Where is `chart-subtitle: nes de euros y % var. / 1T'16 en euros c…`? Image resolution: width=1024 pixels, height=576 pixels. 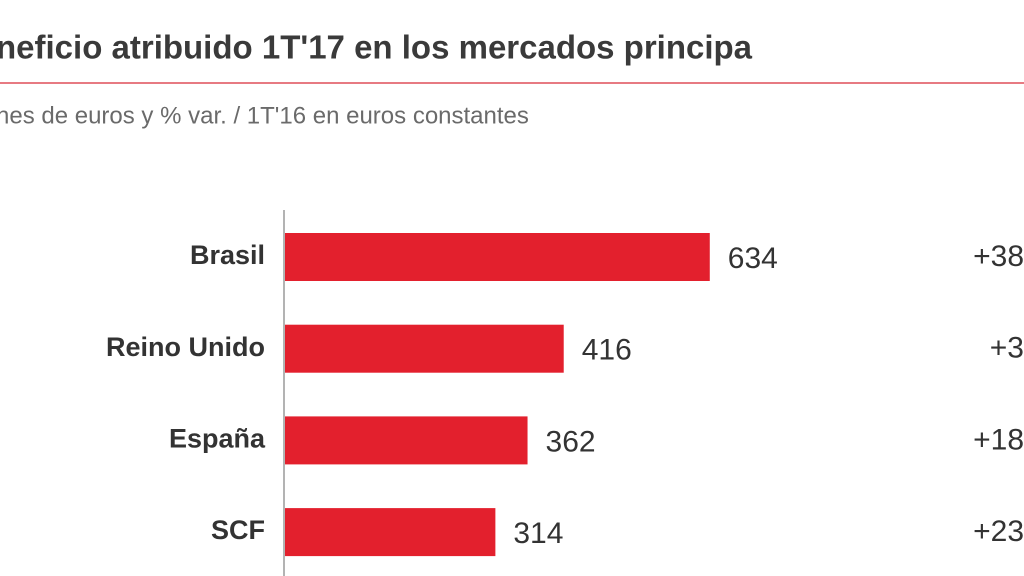
chart-subtitle: nes de euros y % var. / 1T'16 en euros c… is located at coordinates (264, 115).